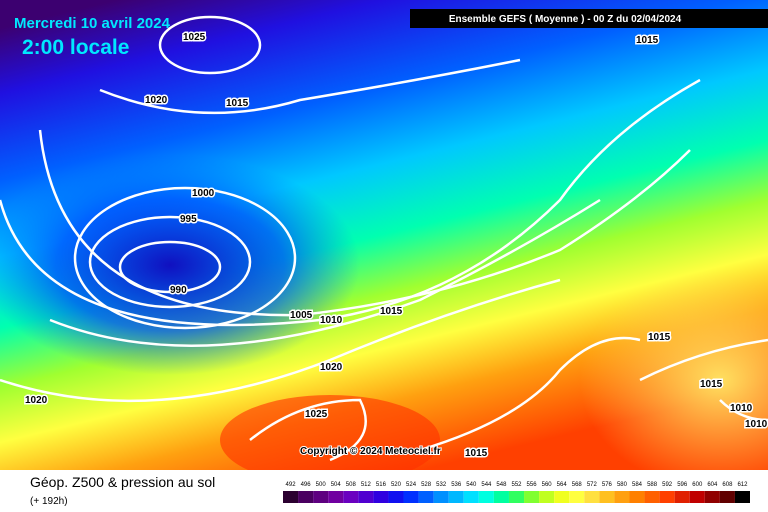 The image size is (768, 512). What do you see at coordinates (336, 485) in the screenshot?
I see `scale-label: 504` at bounding box center [336, 485].